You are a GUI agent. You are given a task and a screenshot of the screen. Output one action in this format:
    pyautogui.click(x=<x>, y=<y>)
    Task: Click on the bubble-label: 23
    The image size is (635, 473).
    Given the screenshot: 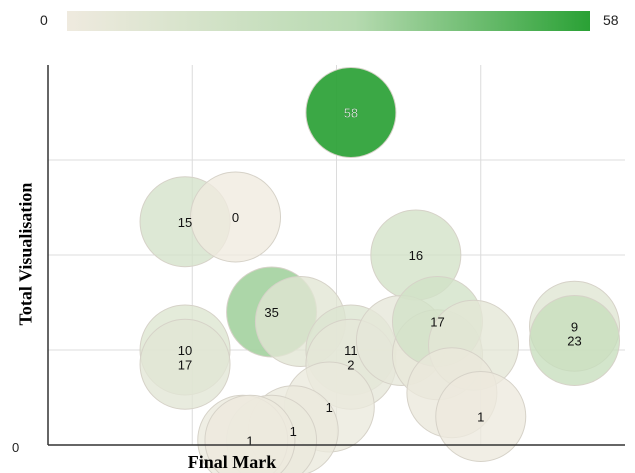 What is the action you would take?
    pyautogui.click(x=574, y=341)
    